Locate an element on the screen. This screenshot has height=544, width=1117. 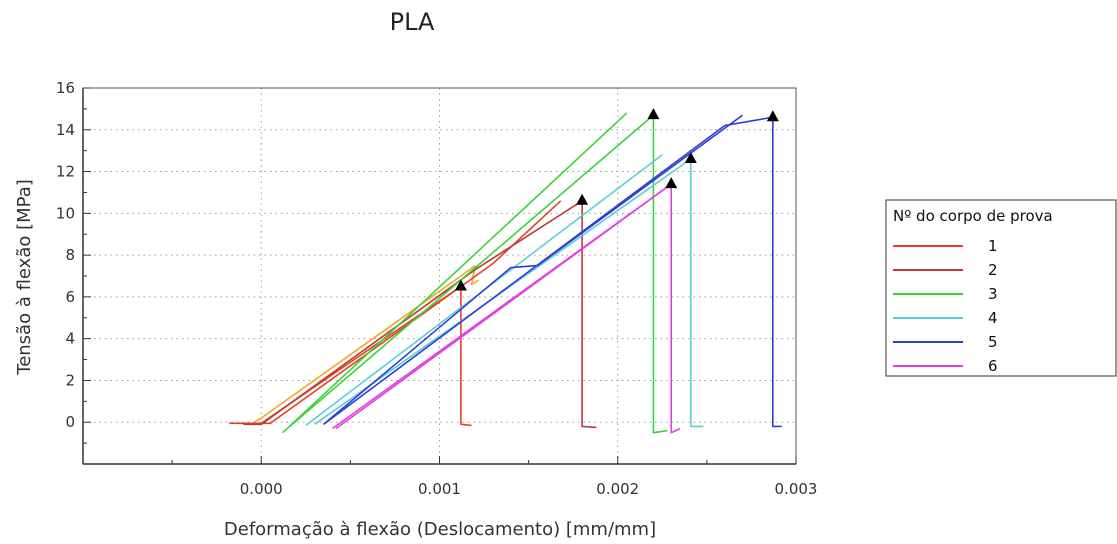
y-tick-label: 6 is located at coordinates (70, 297).